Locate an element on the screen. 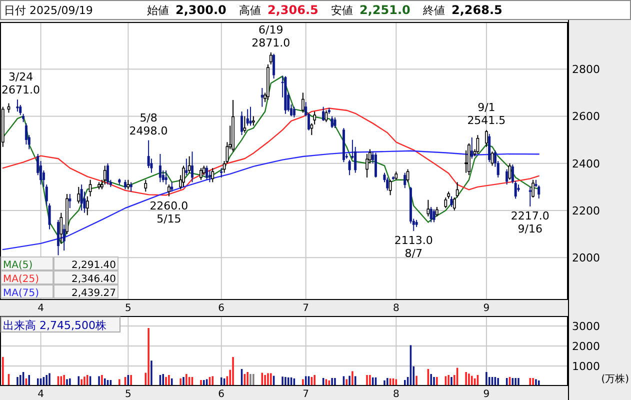  annotation: 2,291.40 is located at coordinates (93, 265).